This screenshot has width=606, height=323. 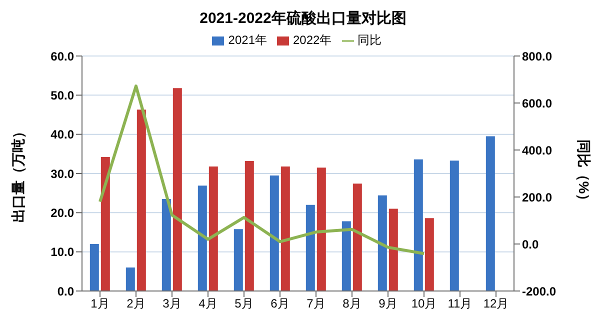 I want to click on y2-tick-label: 400.0, so click(x=537, y=150).